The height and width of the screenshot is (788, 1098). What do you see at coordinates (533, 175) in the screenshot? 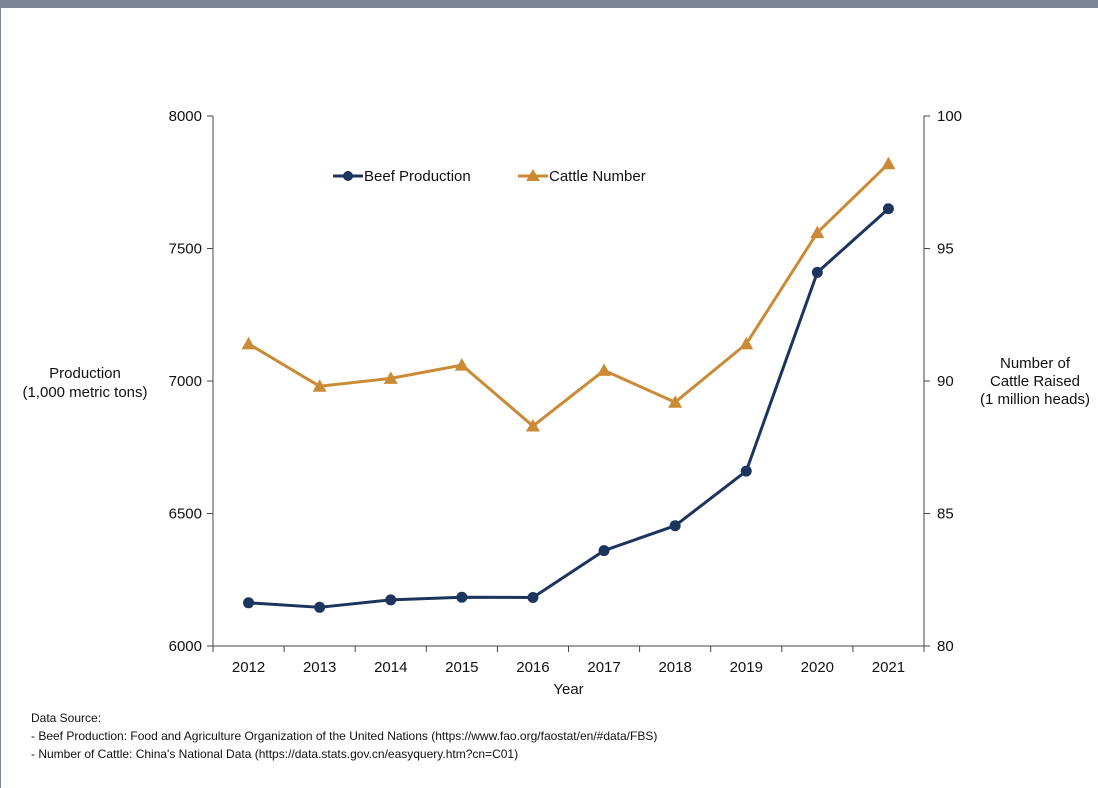
I see `legend-cattle-number-marker` at bounding box center [533, 175].